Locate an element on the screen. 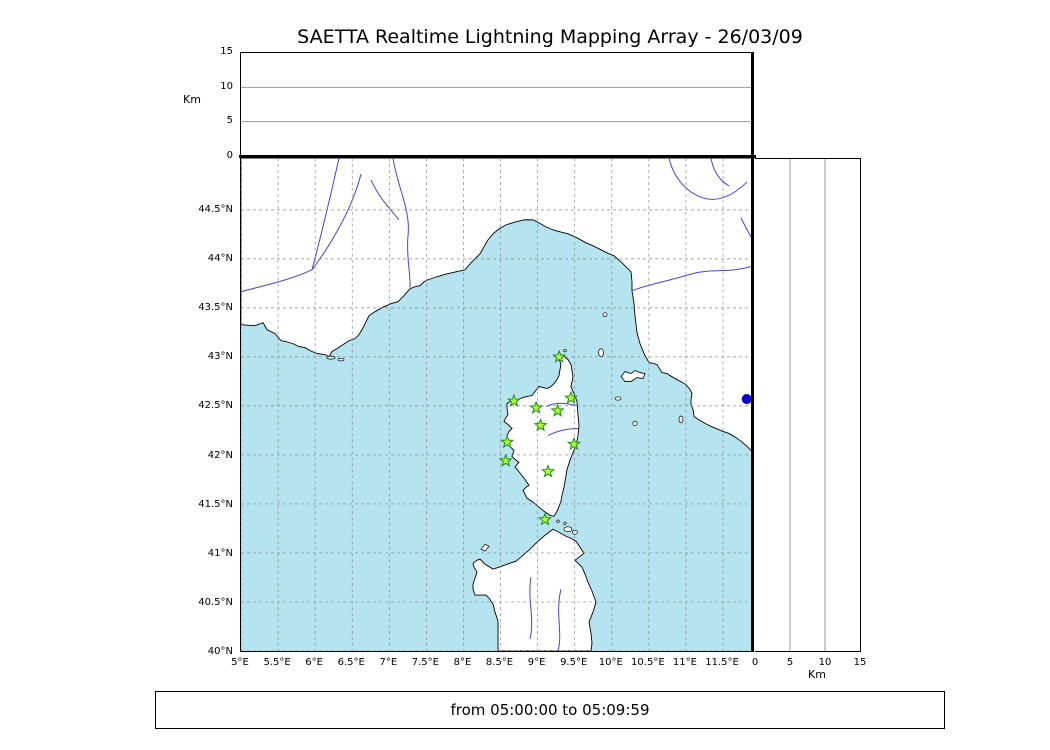 This screenshot has height=750, width=1050. altitude-axis-unit-left: Km is located at coordinates (192, 99).